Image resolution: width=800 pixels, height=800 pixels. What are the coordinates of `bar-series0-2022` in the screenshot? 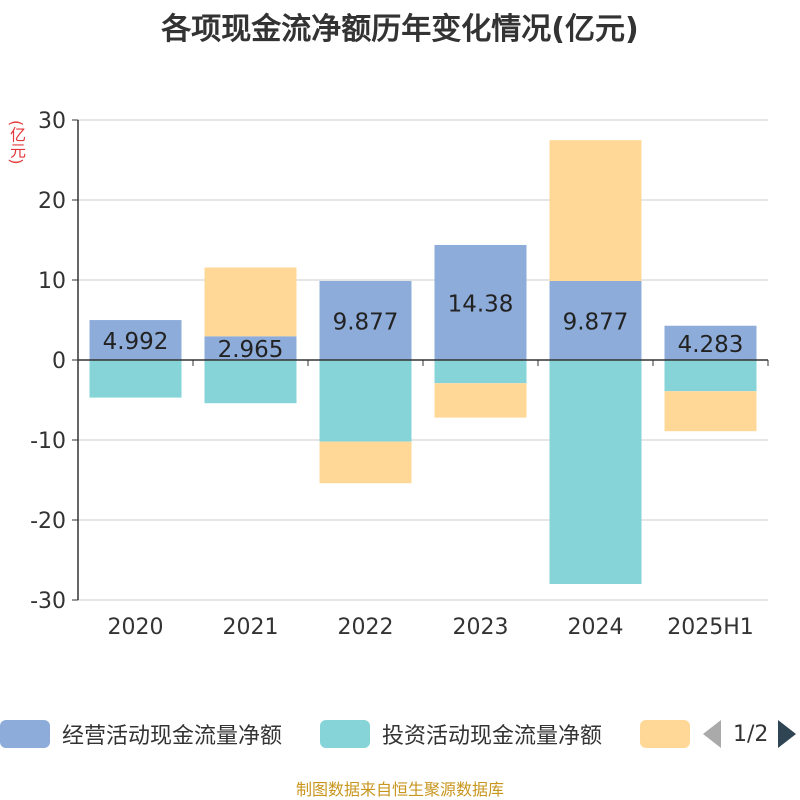 It's located at (365, 320).